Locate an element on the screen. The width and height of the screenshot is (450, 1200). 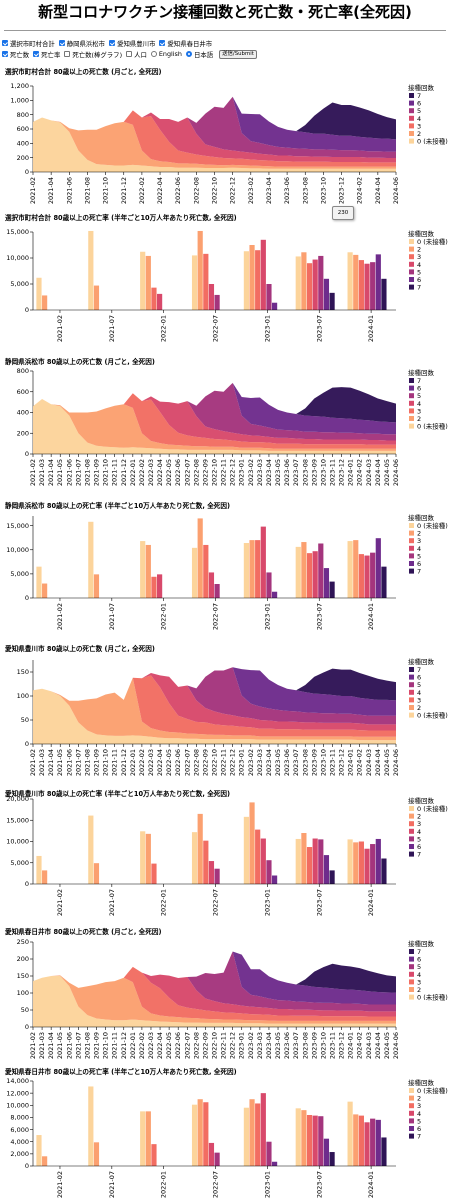
x-tick-label: 2021-05 is located at coordinates (60, 762).